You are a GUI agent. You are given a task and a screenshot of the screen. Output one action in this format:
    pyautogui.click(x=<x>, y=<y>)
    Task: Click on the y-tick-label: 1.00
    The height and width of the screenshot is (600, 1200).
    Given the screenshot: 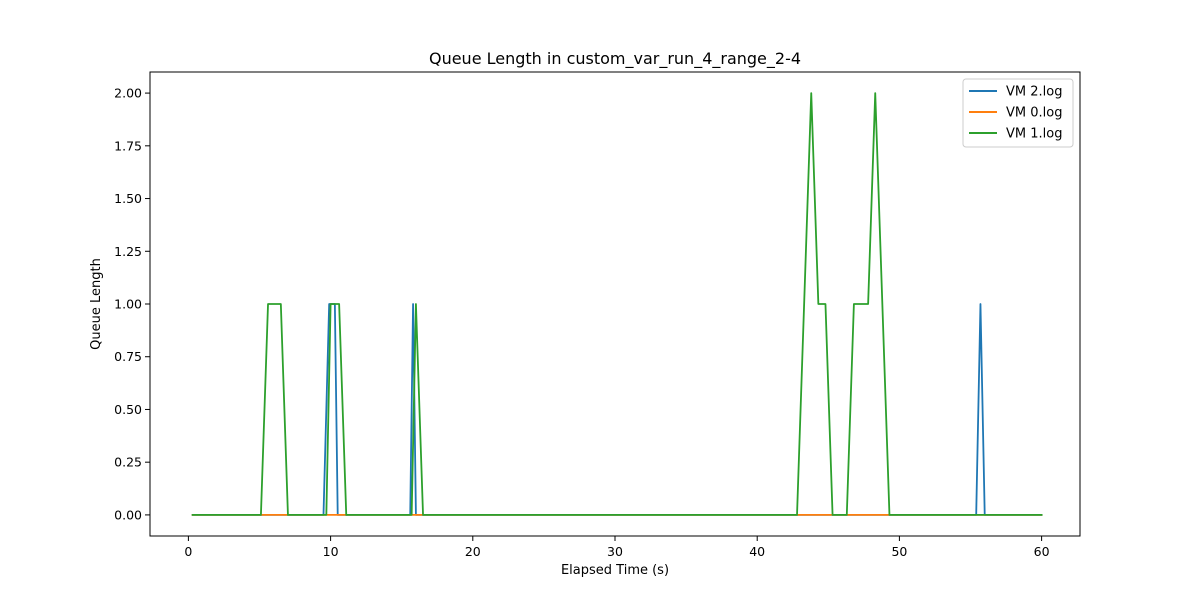 What is the action you would take?
    pyautogui.click(x=128, y=304)
    